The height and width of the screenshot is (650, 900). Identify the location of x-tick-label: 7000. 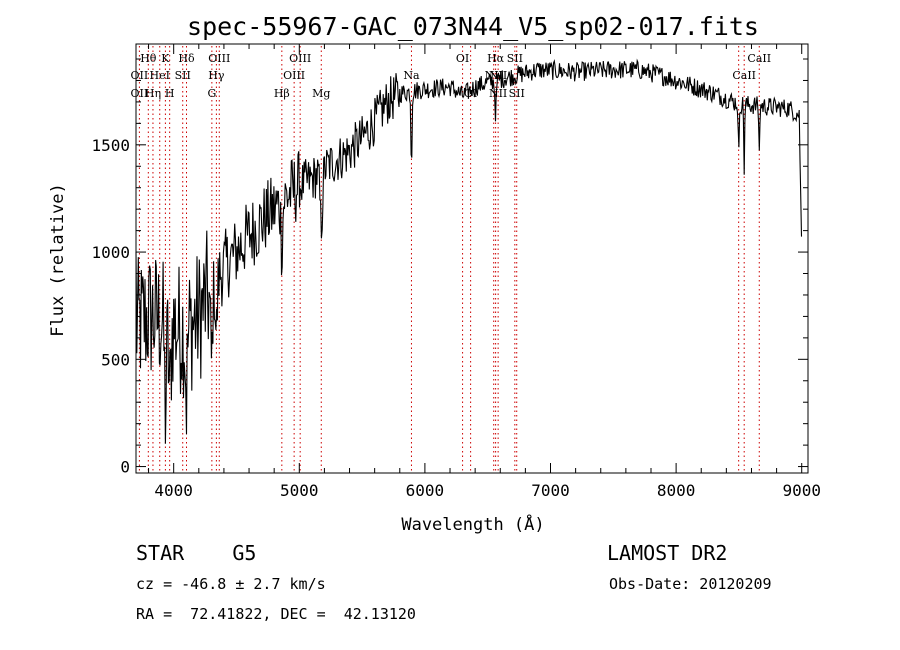
(550, 490).